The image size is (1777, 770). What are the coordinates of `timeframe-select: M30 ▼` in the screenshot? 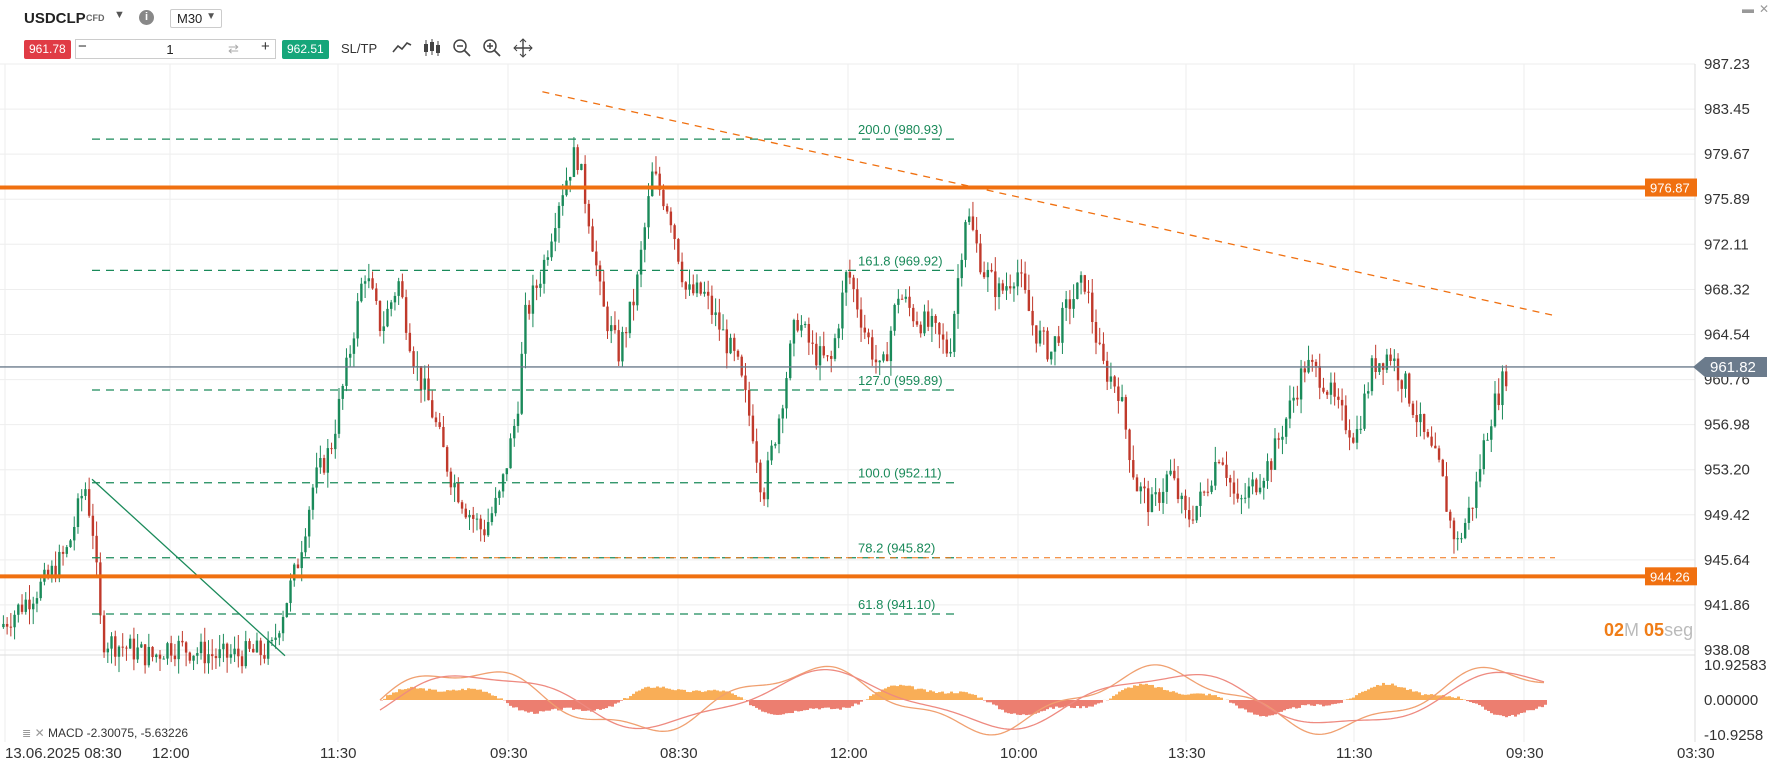 It's located at (196, 18).